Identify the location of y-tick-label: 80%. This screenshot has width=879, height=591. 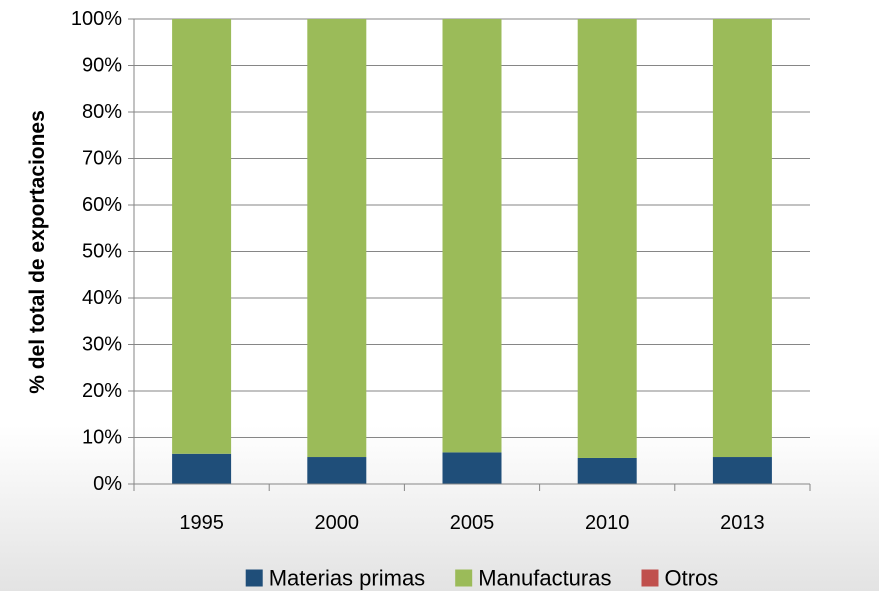
(102, 112).